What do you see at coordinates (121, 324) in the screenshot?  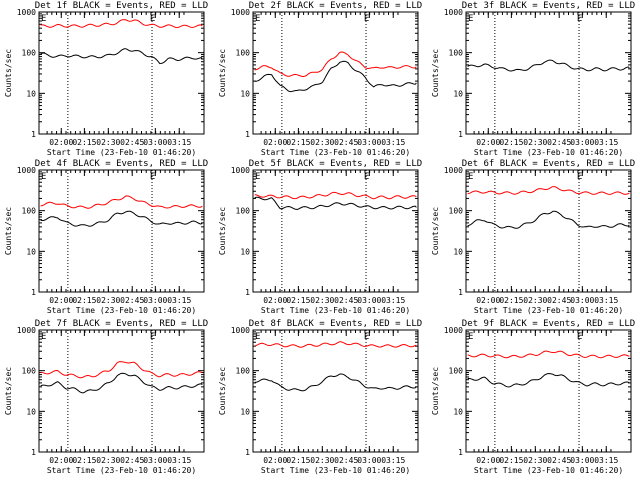 I see `chart-title: Det 7f BLACK = Events, RED = LLD` at bounding box center [121, 324].